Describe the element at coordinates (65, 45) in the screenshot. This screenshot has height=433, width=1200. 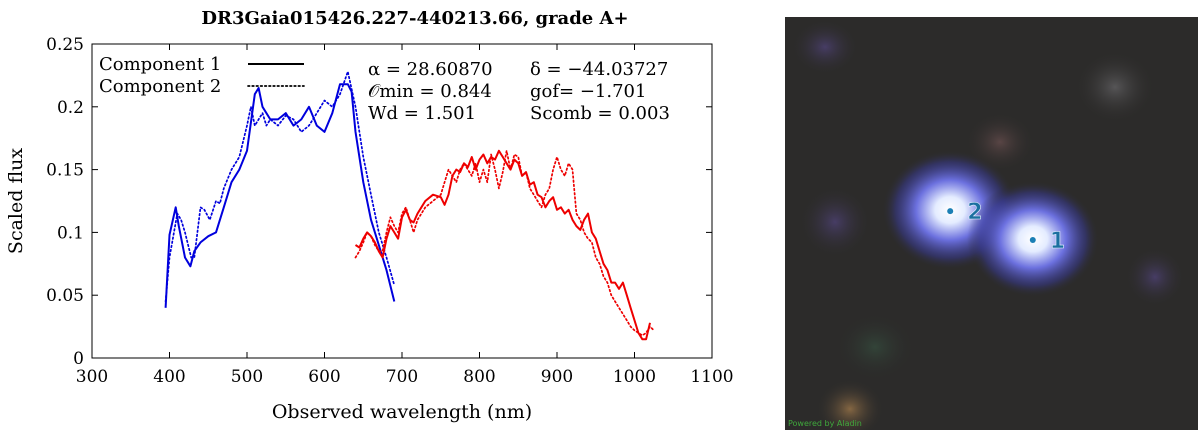
I see `y-tick-label: 0.25` at that location.